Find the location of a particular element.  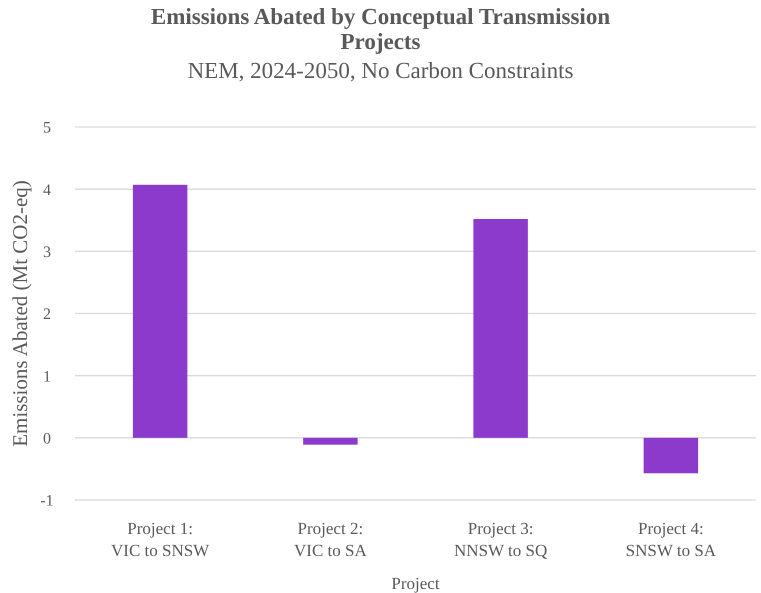

x-axis-title: Project is located at coordinates (415, 583).